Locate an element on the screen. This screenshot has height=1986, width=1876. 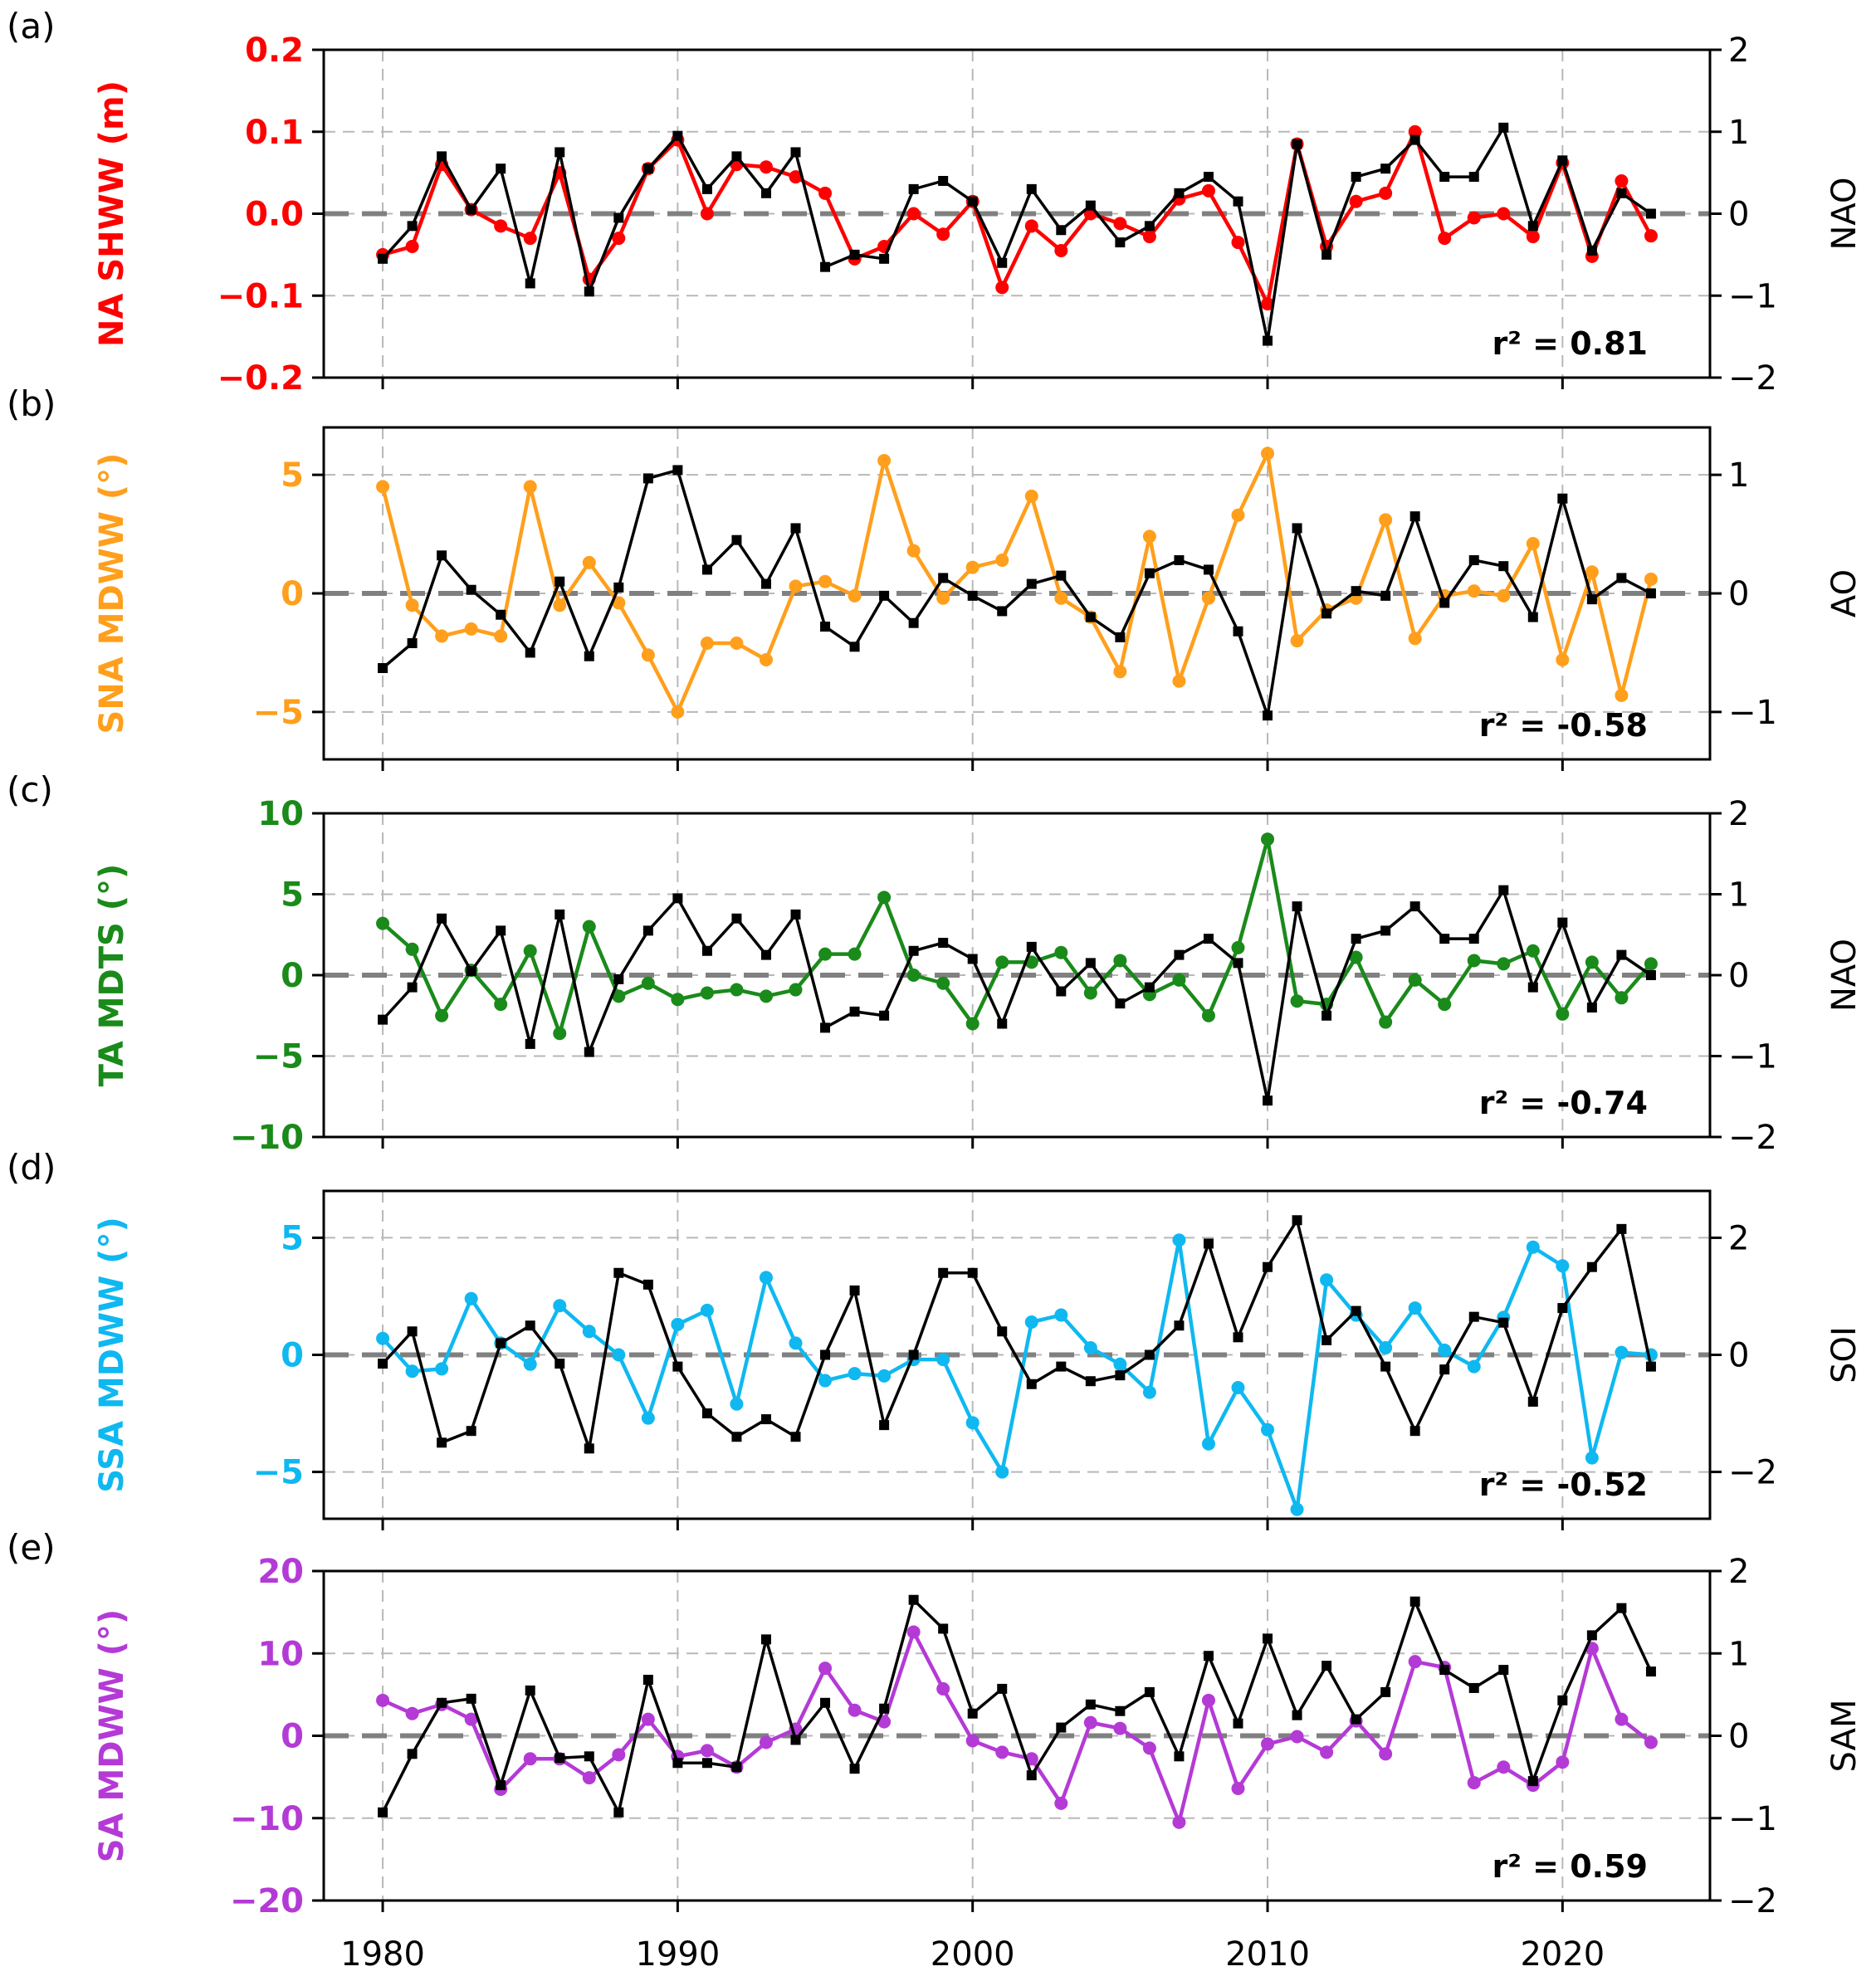
right-tick-label: 0 is located at coordinates (1739, 215).